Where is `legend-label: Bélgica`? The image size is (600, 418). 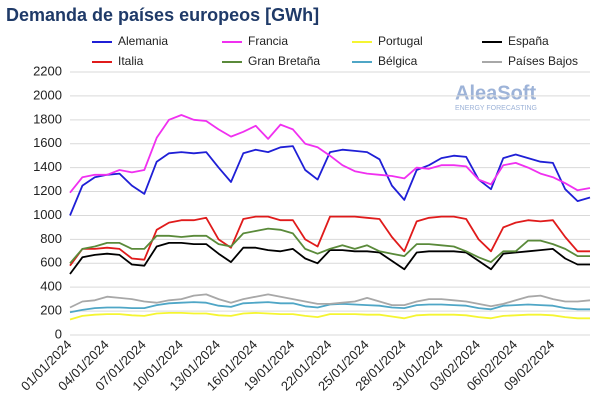 legend-label: Bélgica is located at coordinates (398, 61).